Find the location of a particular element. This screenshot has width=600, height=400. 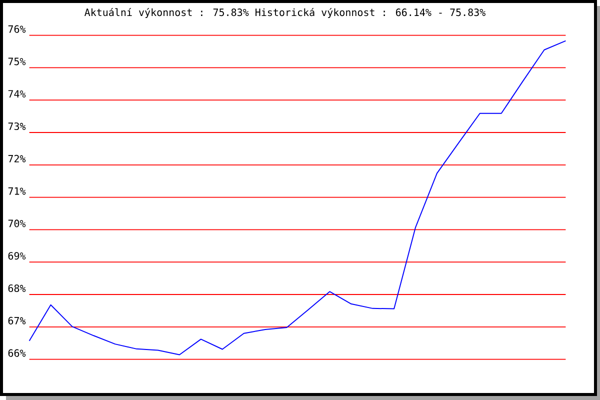

y-tick-label: 73% is located at coordinates (17, 126).